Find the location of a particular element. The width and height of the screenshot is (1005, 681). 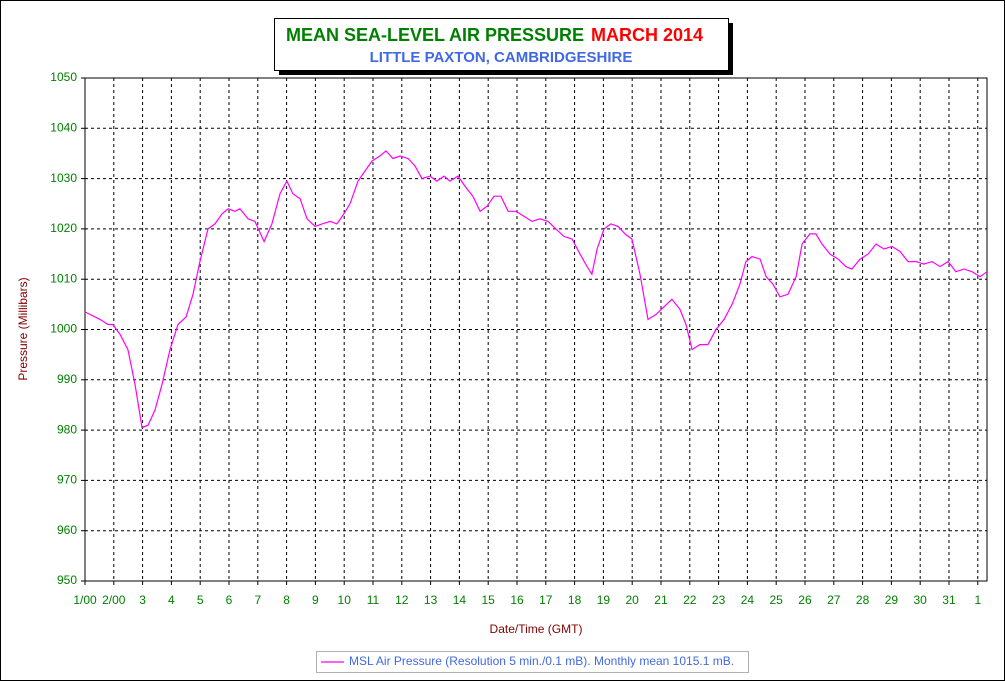

x-tick-label: 14 is located at coordinates (460, 600).